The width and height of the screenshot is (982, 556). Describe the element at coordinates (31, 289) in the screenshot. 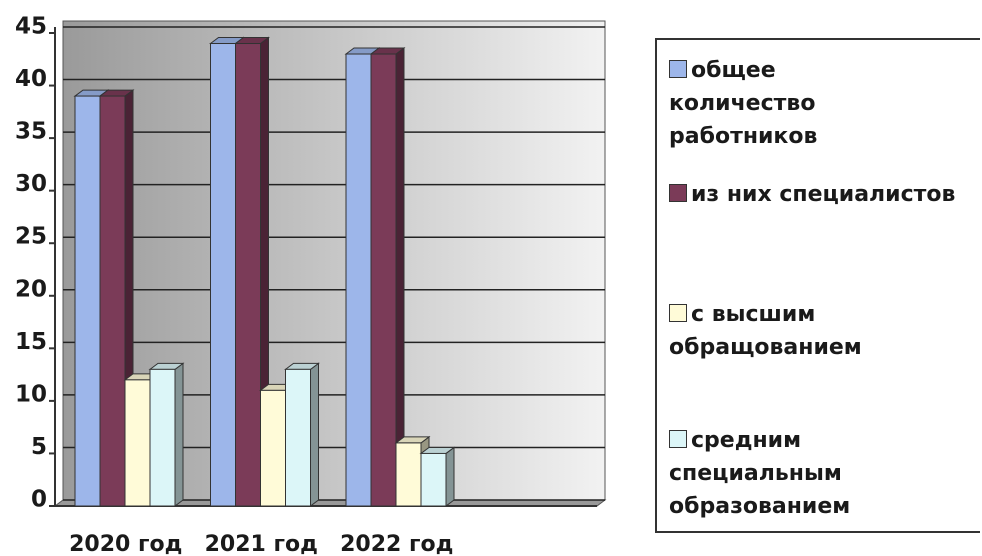

I see `y-tick-label: 20` at that location.